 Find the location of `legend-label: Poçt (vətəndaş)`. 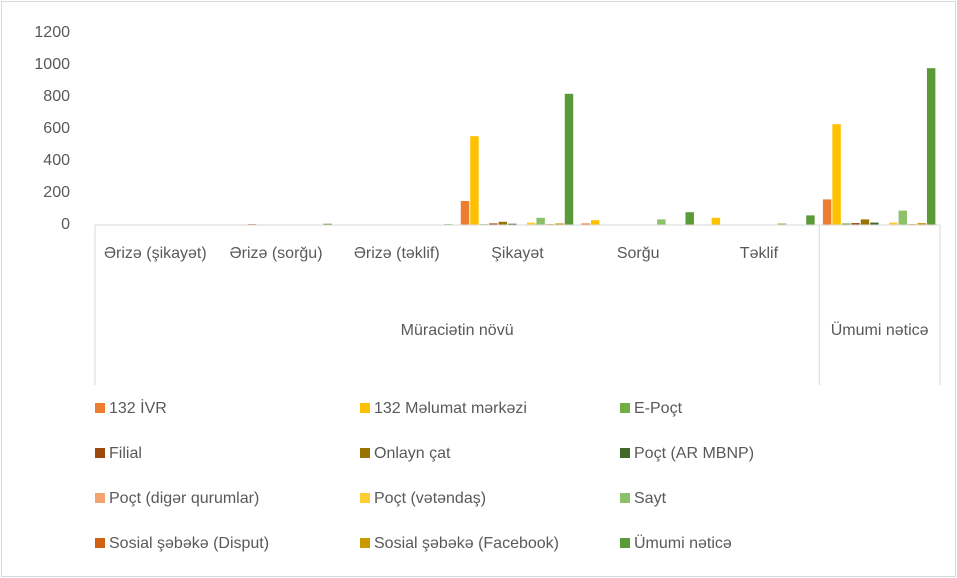

legend-label: Poçt (vətəndaş) is located at coordinates (430, 498).